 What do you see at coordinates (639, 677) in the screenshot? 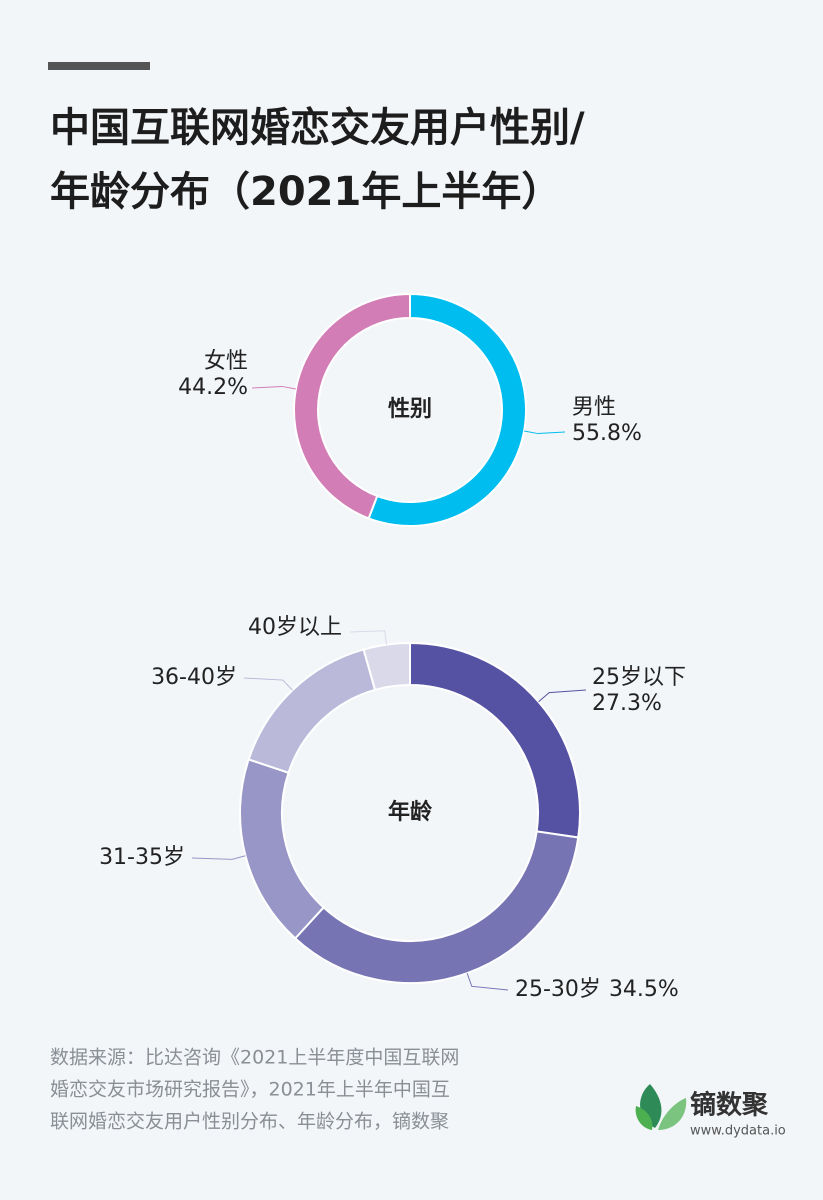
I see `category-label: 25岁以下` at bounding box center [639, 677].